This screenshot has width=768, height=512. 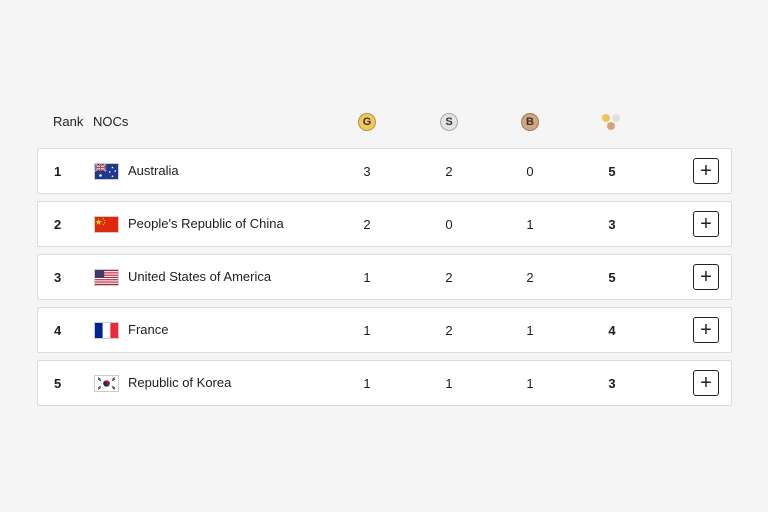 What do you see at coordinates (367, 224) in the screenshot?
I see `gold-count: 2` at bounding box center [367, 224].